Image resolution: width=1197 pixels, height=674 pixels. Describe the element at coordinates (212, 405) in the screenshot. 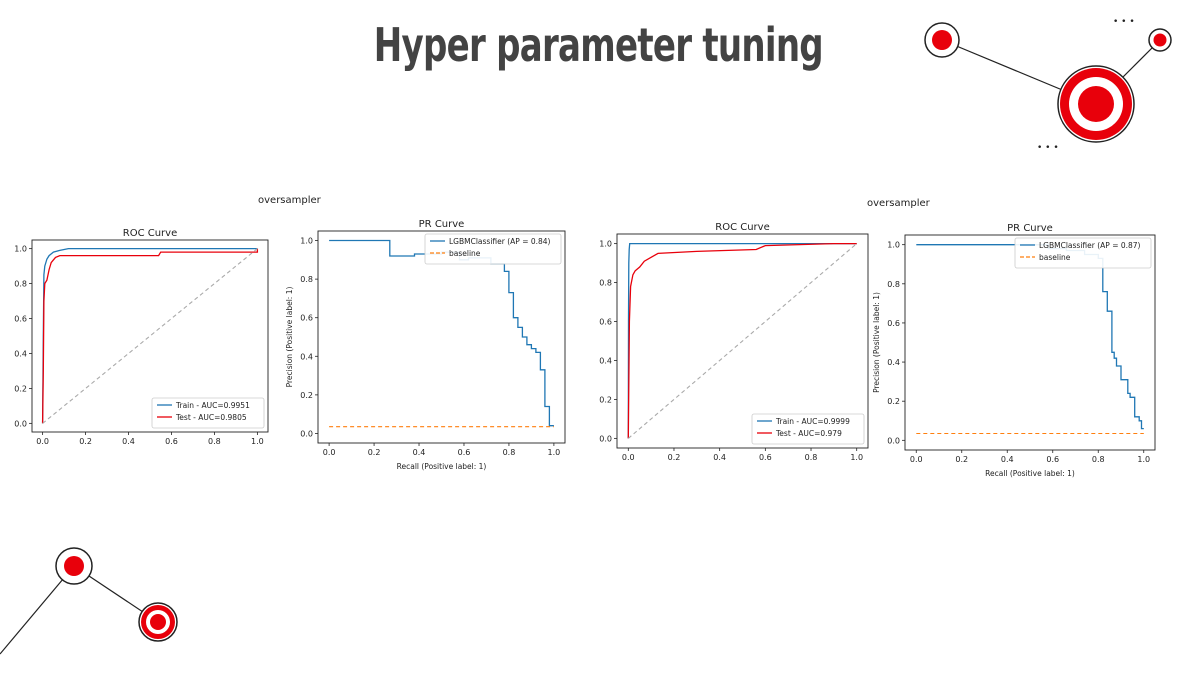

I see `legend-label: Train - AUC=0.9951` at that location.